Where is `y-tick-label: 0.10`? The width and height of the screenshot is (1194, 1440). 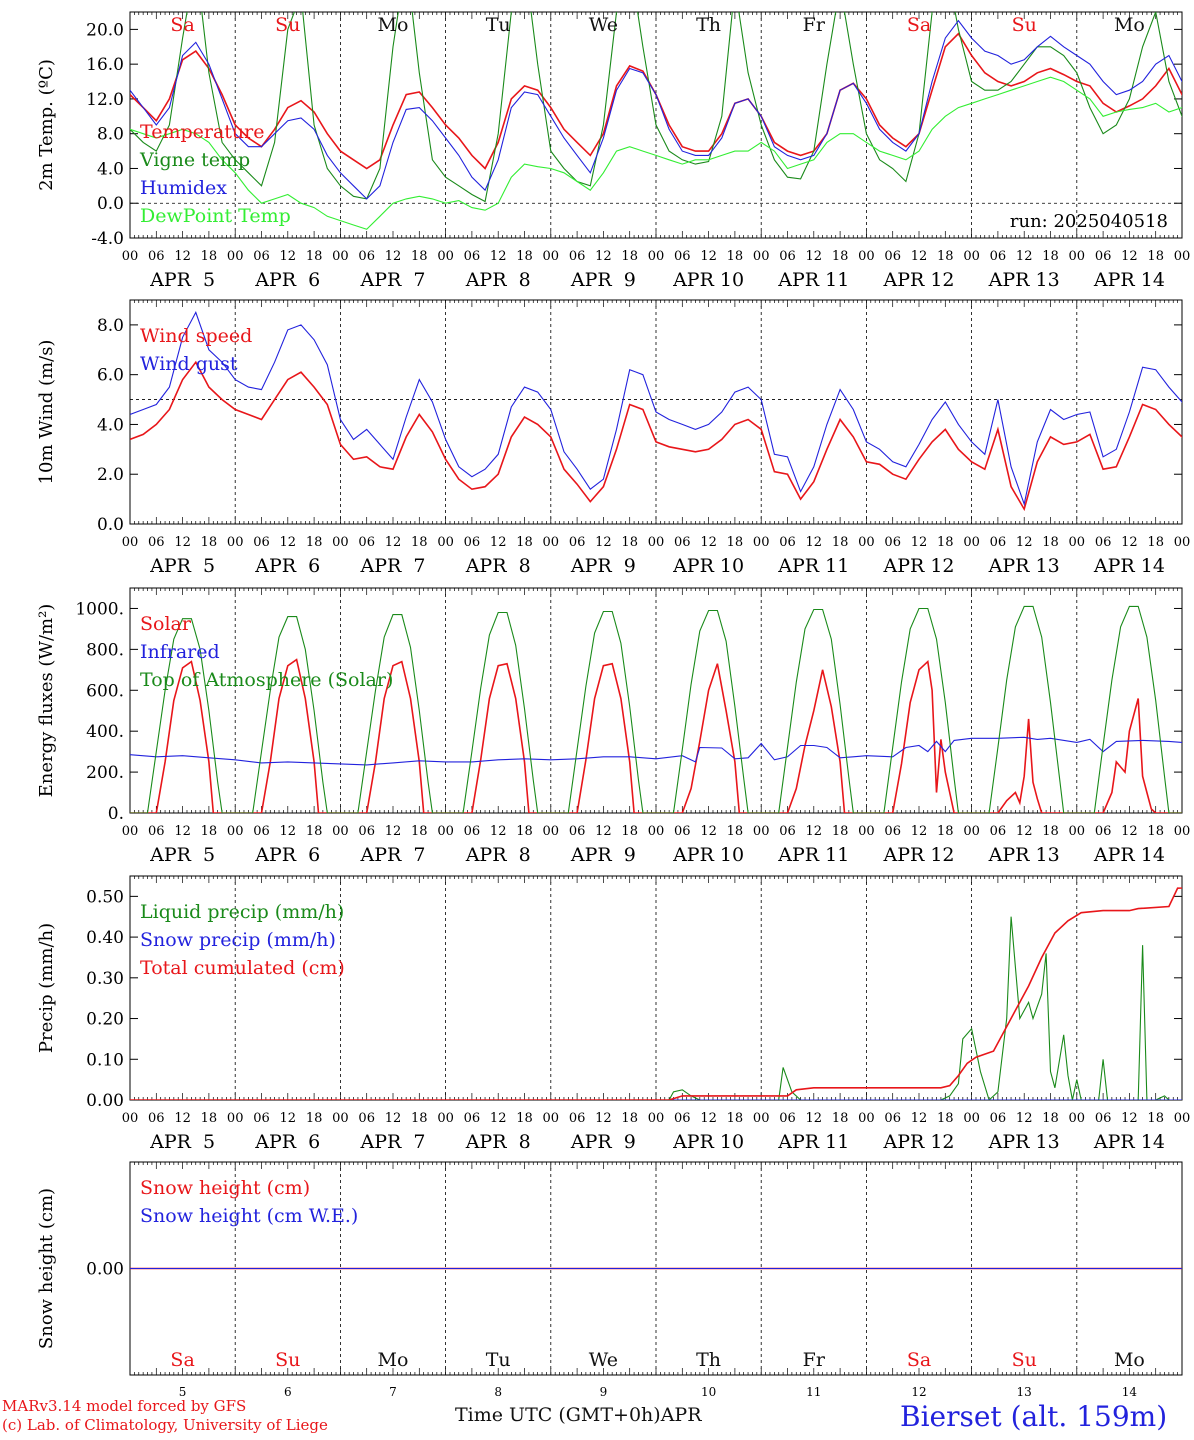 y-tick-label: 0.10 is located at coordinates (105, 1060).